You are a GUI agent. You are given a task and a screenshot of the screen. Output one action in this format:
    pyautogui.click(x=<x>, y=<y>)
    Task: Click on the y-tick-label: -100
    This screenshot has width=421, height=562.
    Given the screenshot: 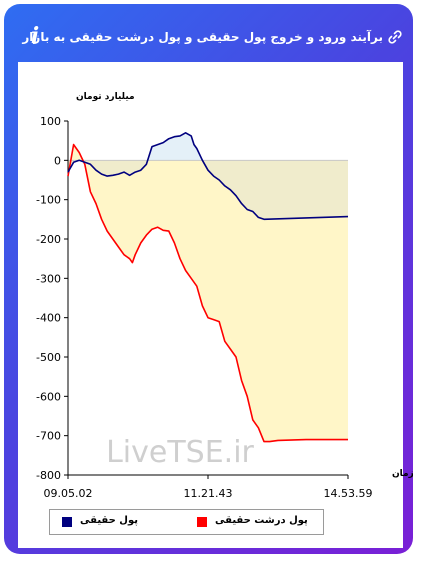 What is the action you would take?
    pyautogui.click(x=48, y=200)
    